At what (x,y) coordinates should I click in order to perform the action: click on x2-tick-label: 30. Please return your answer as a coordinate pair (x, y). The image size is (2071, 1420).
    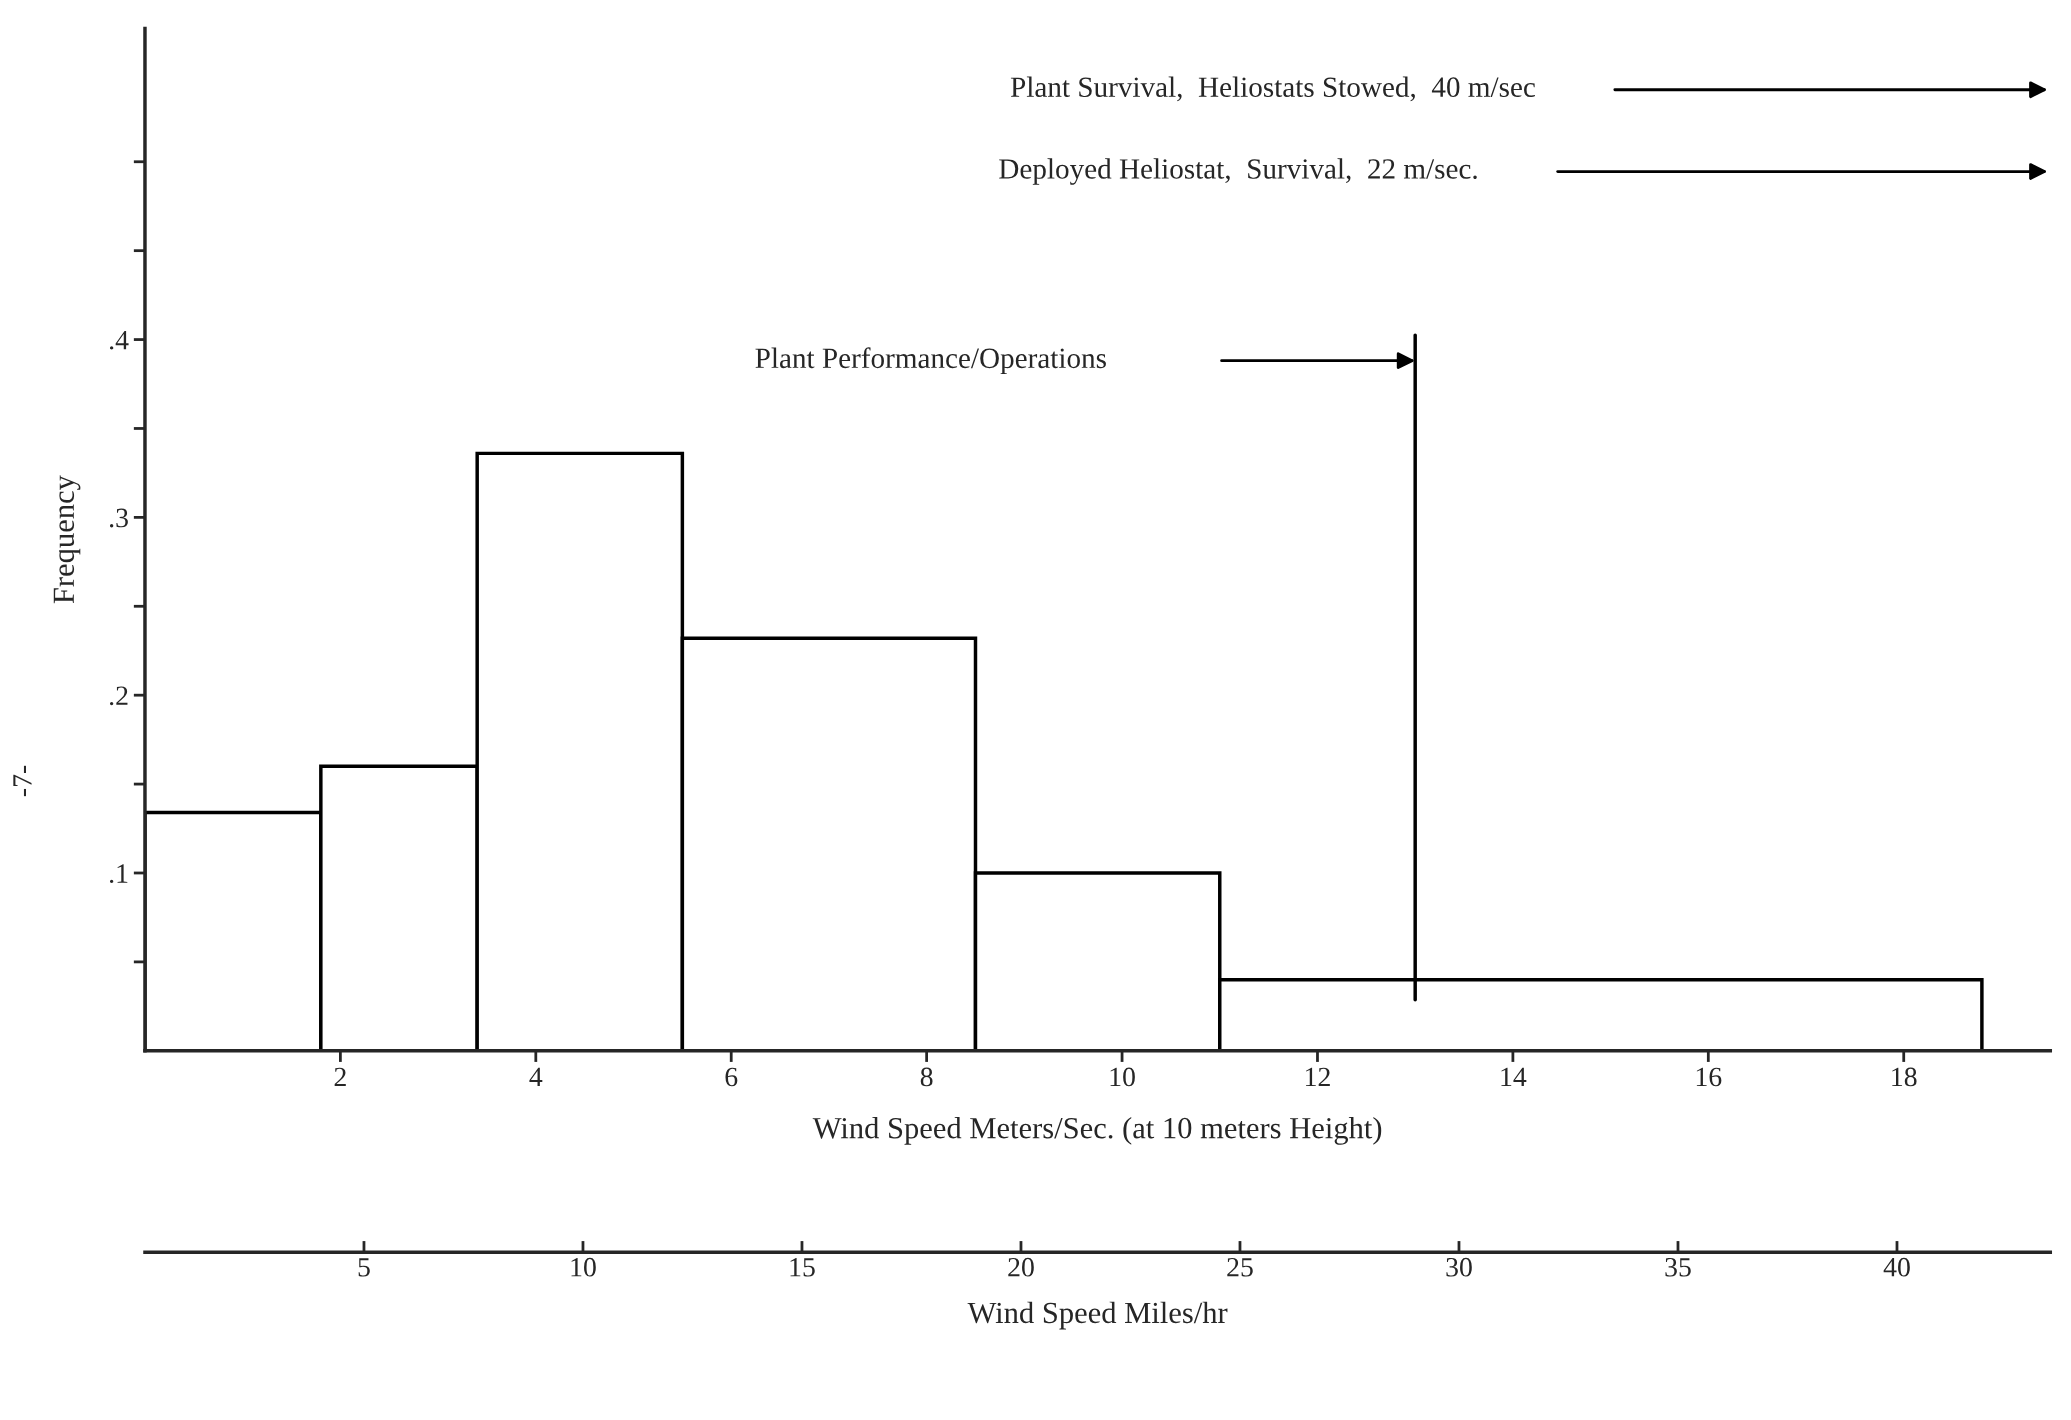
    Looking at the image, I should click on (1459, 1267).